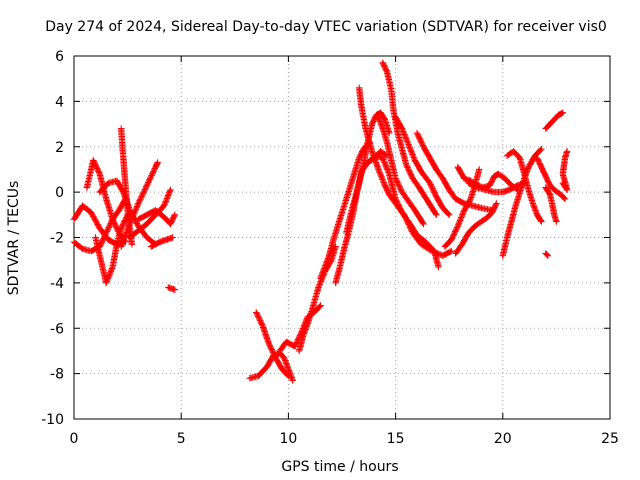 The width and height of the screenshot is (640, 480). I want to click on y-axis-label: SDTVAR / TECUs, so click(14, 238).